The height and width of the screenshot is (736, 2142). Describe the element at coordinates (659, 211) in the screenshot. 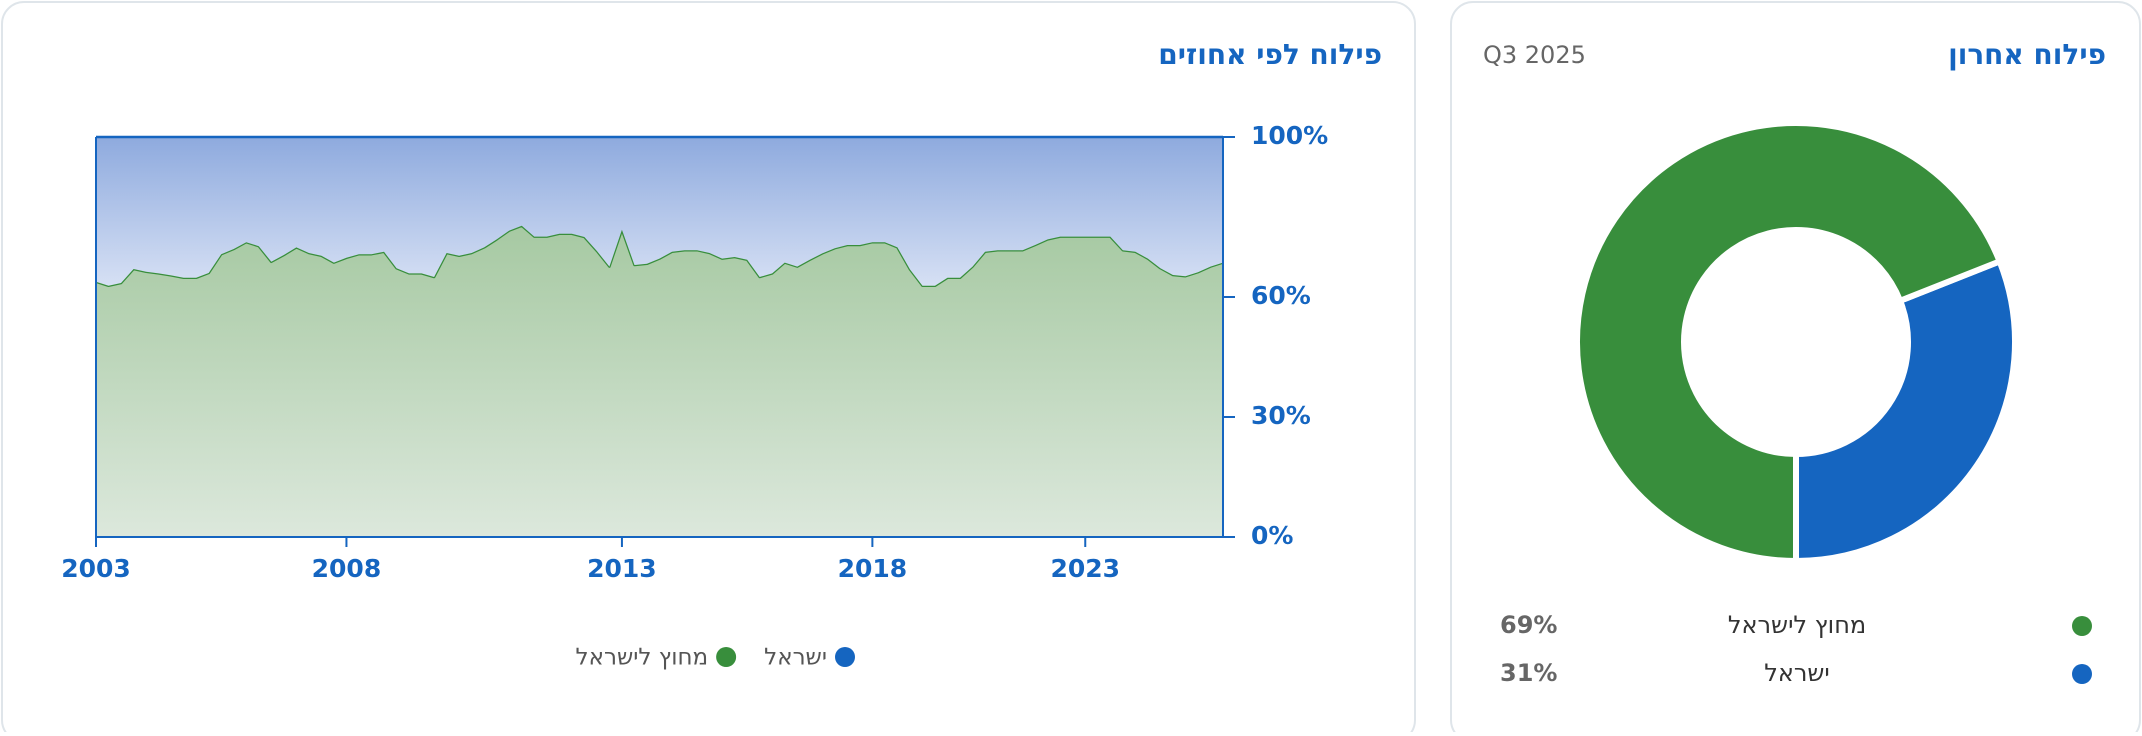

I see `area` at that location.